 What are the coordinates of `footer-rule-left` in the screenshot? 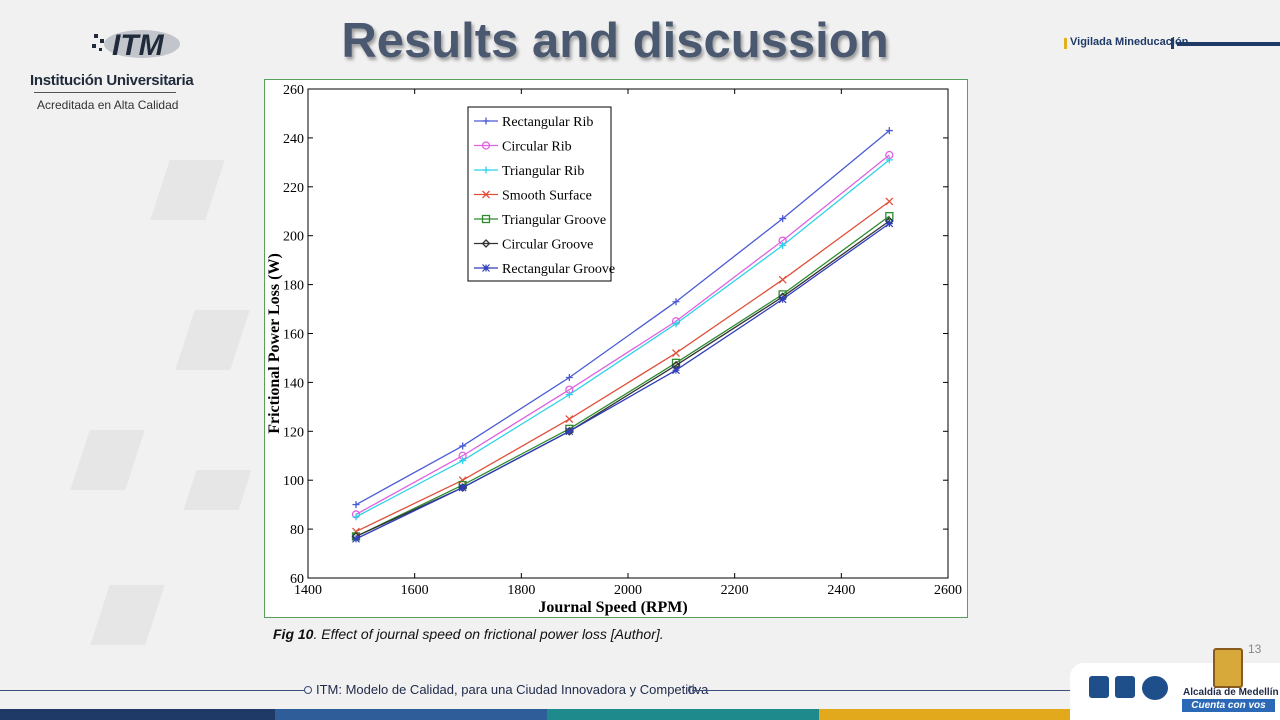 It's located at (152, 690).